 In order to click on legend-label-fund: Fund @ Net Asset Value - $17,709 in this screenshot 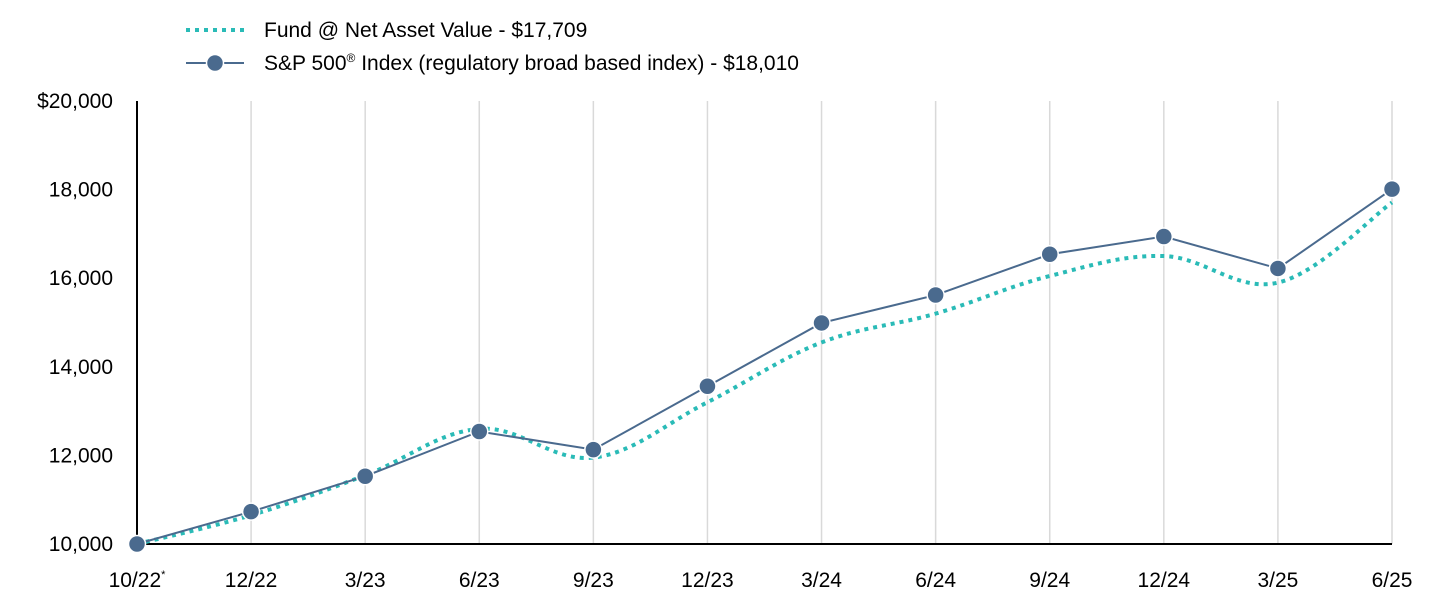, I will do `click(425, 30)`.